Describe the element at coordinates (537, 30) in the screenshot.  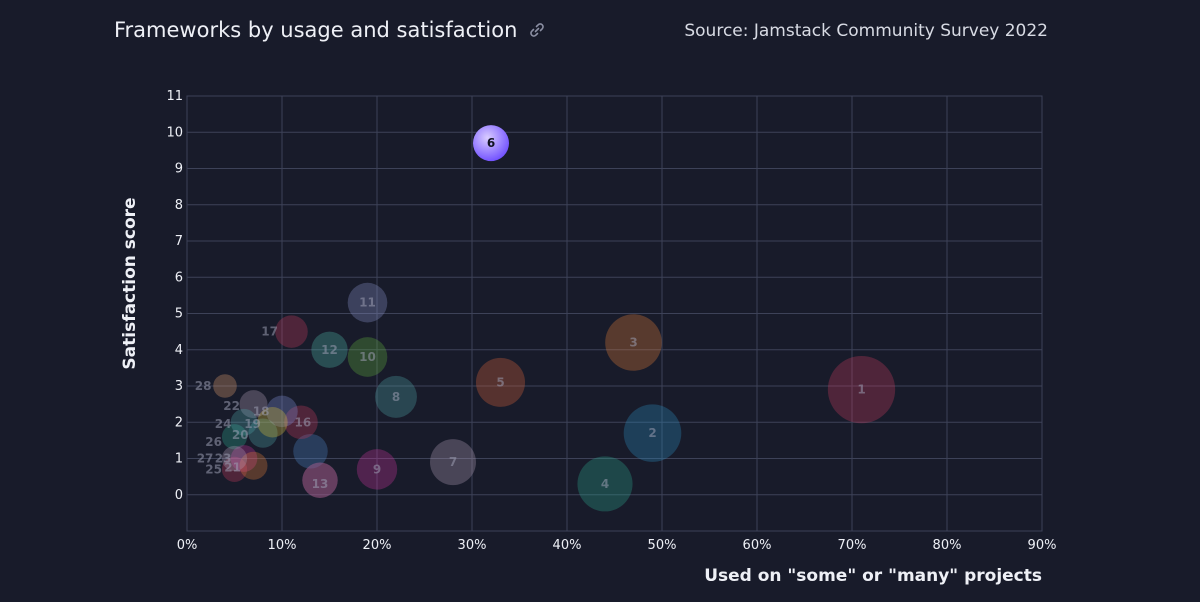
I see `link-icon` at that location.